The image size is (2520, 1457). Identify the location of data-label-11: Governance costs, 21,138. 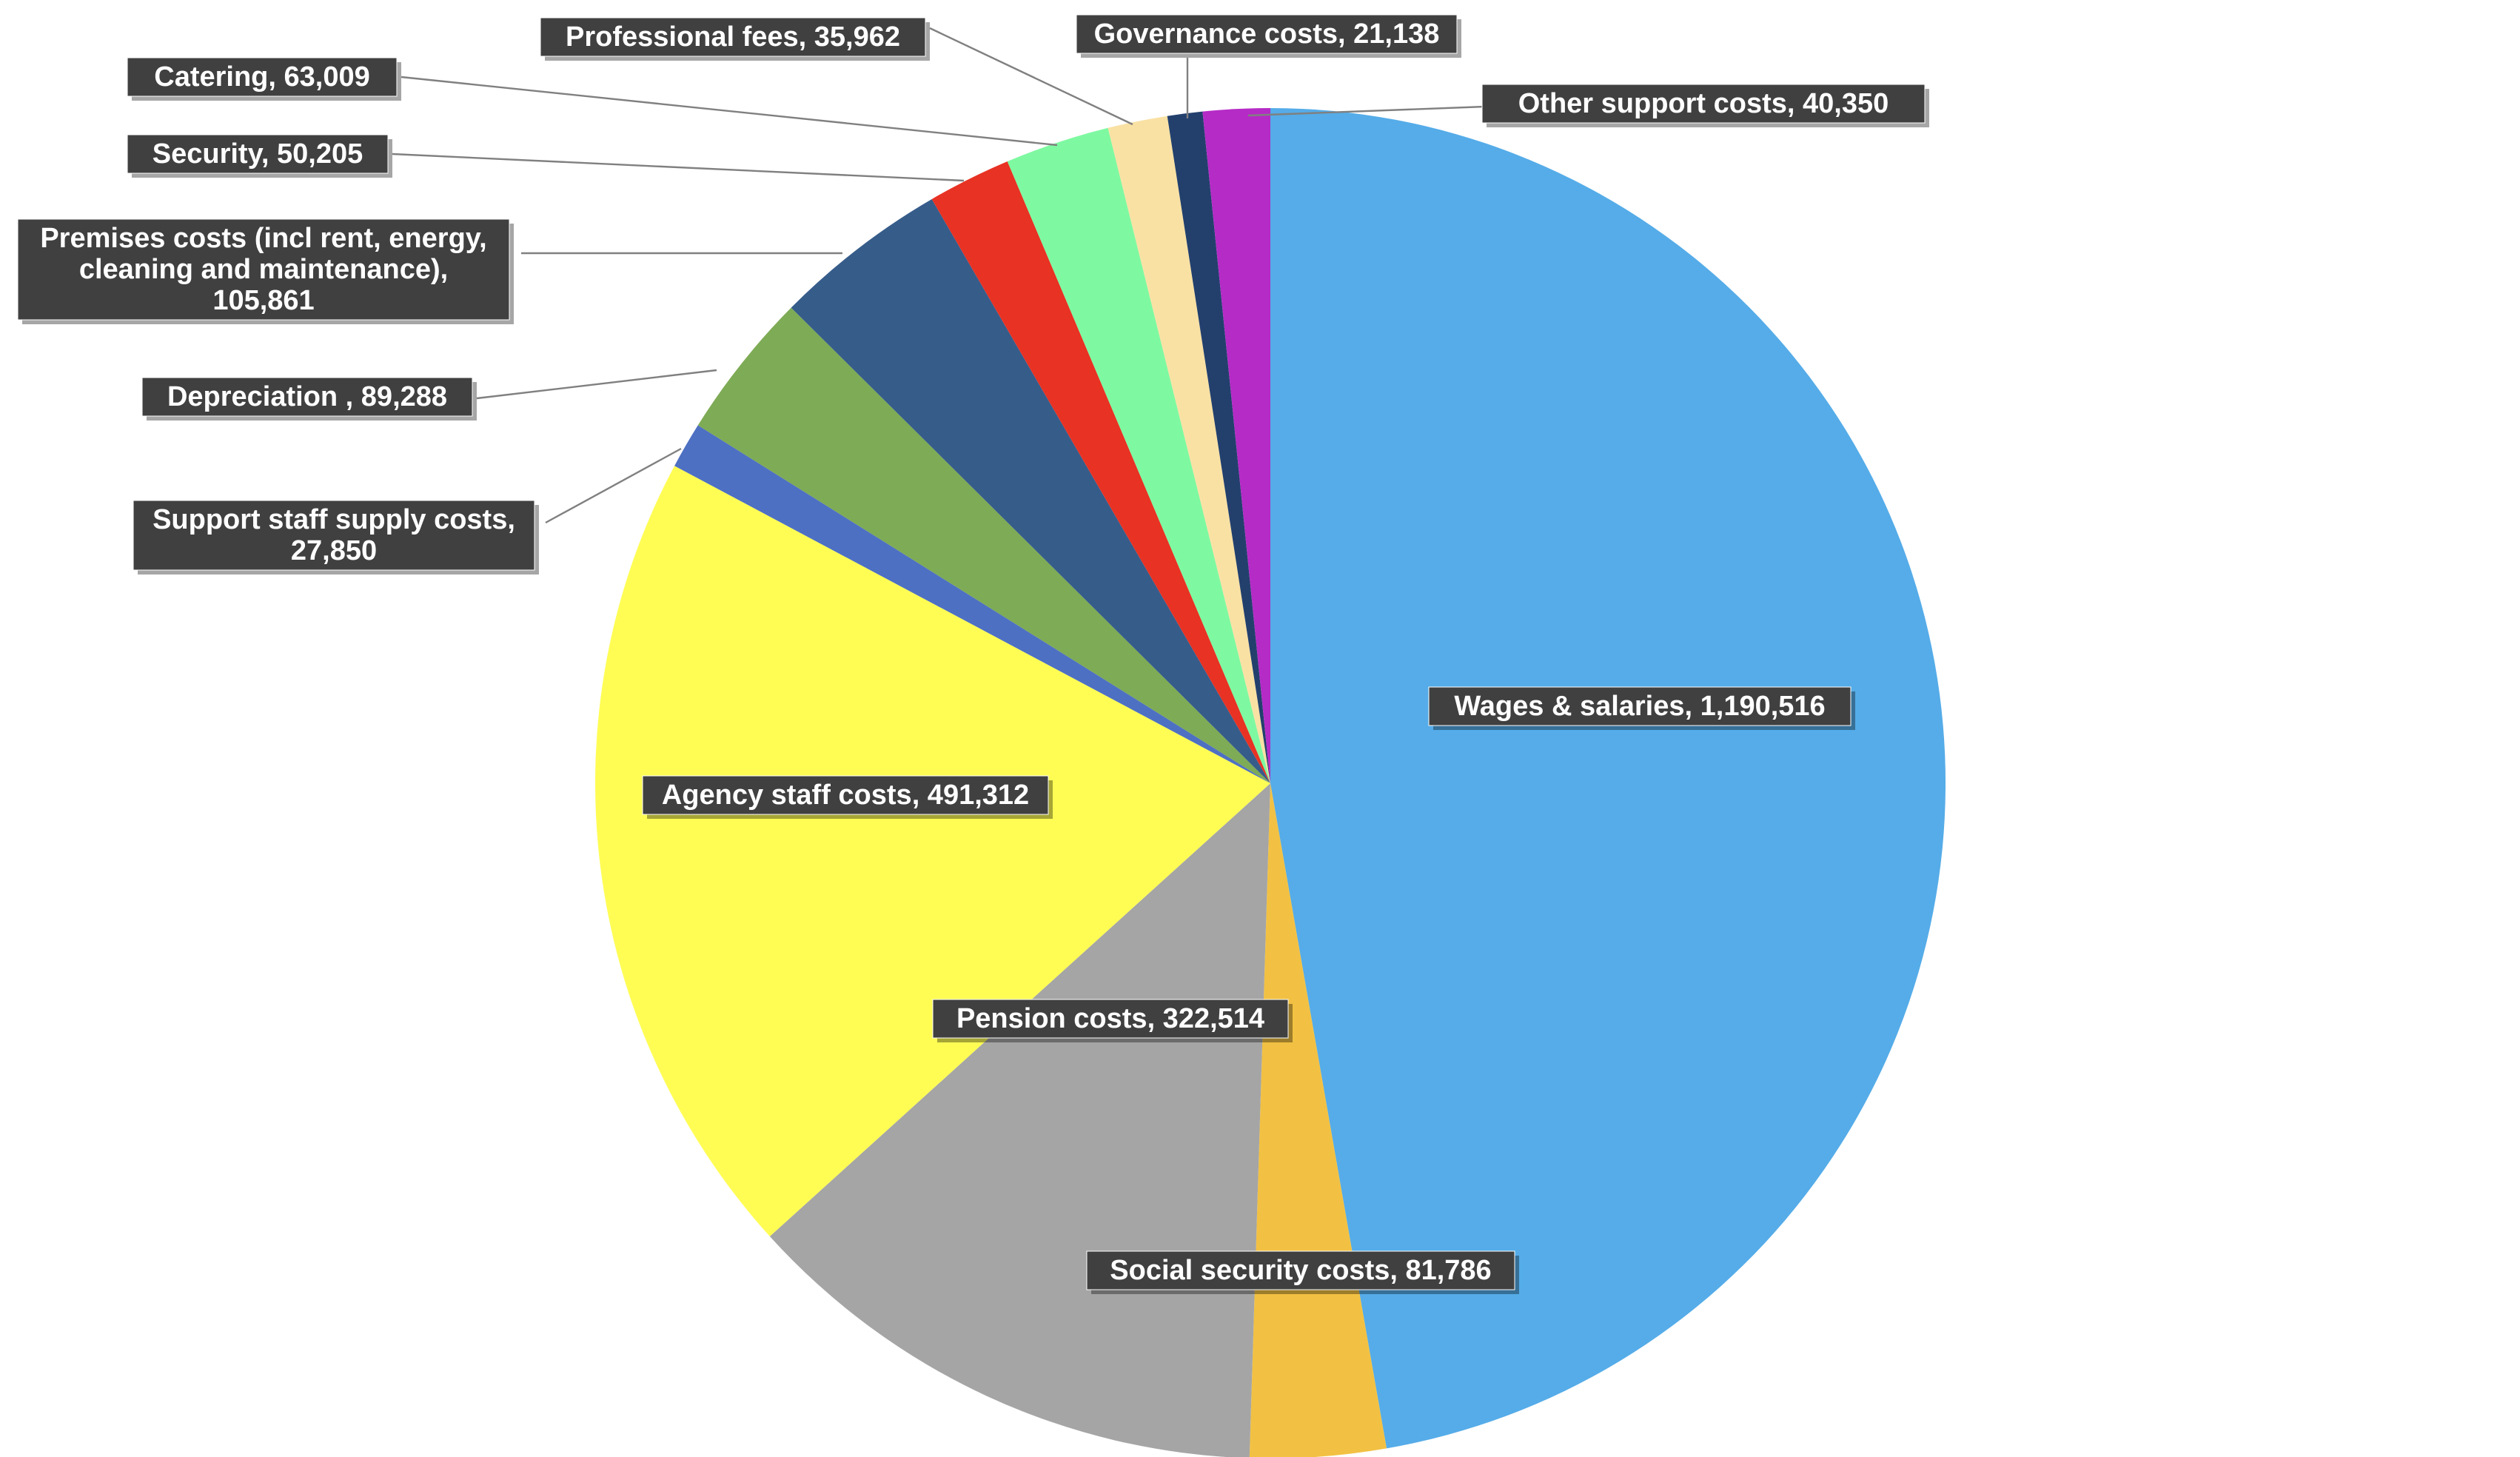
(1268, 36).